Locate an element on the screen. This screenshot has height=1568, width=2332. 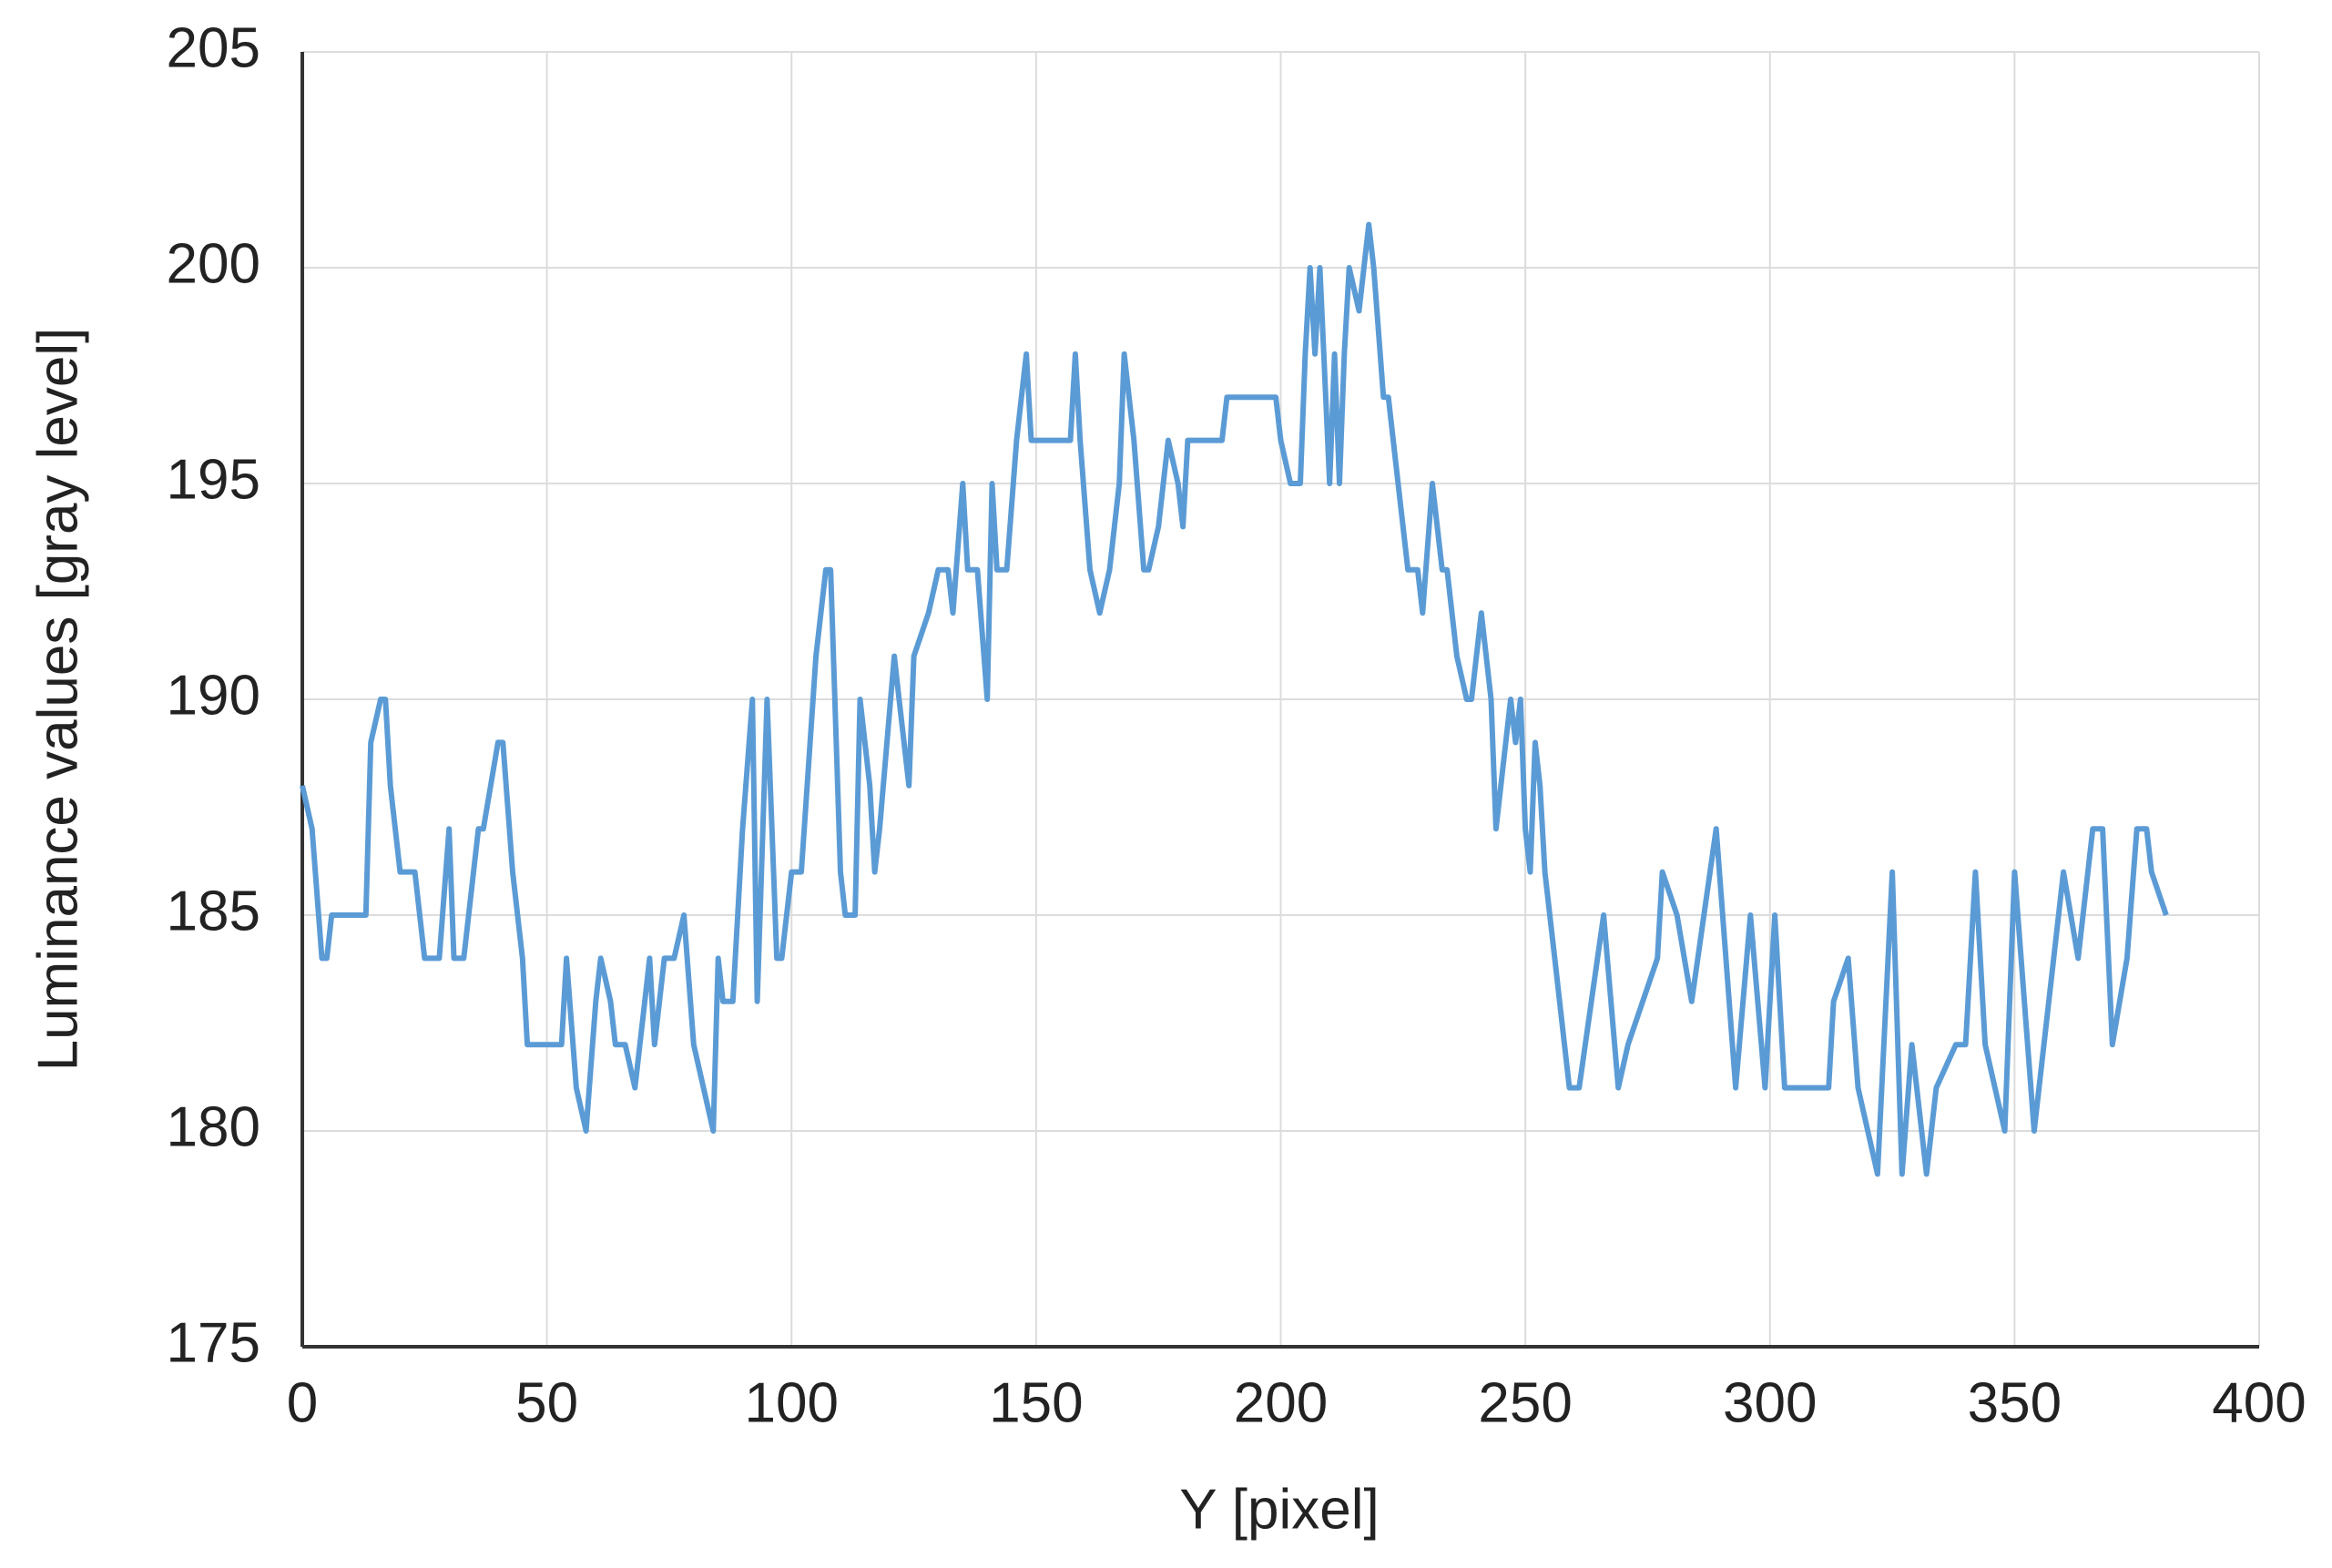
x-tick-label: 350 is located at coordinates (2015, 1402).